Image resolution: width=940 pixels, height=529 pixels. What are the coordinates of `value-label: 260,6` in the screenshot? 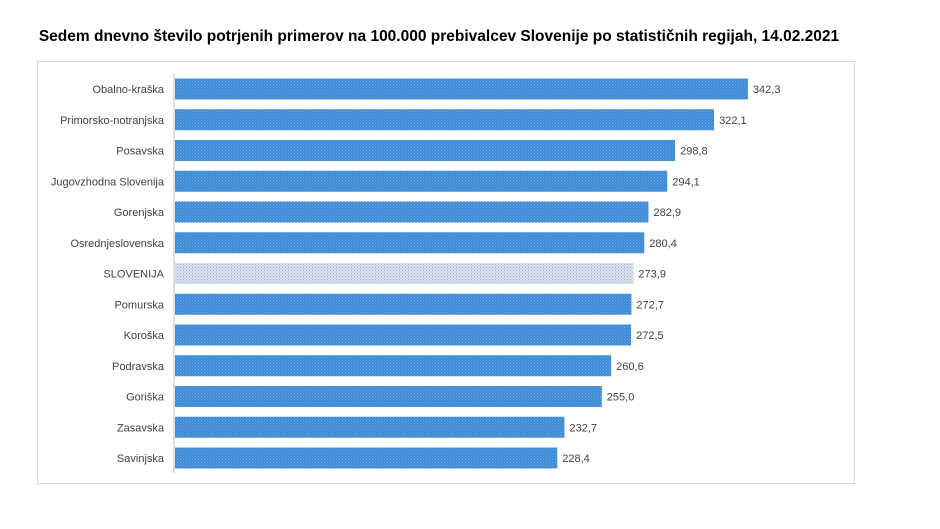 It's located at (630, 367).